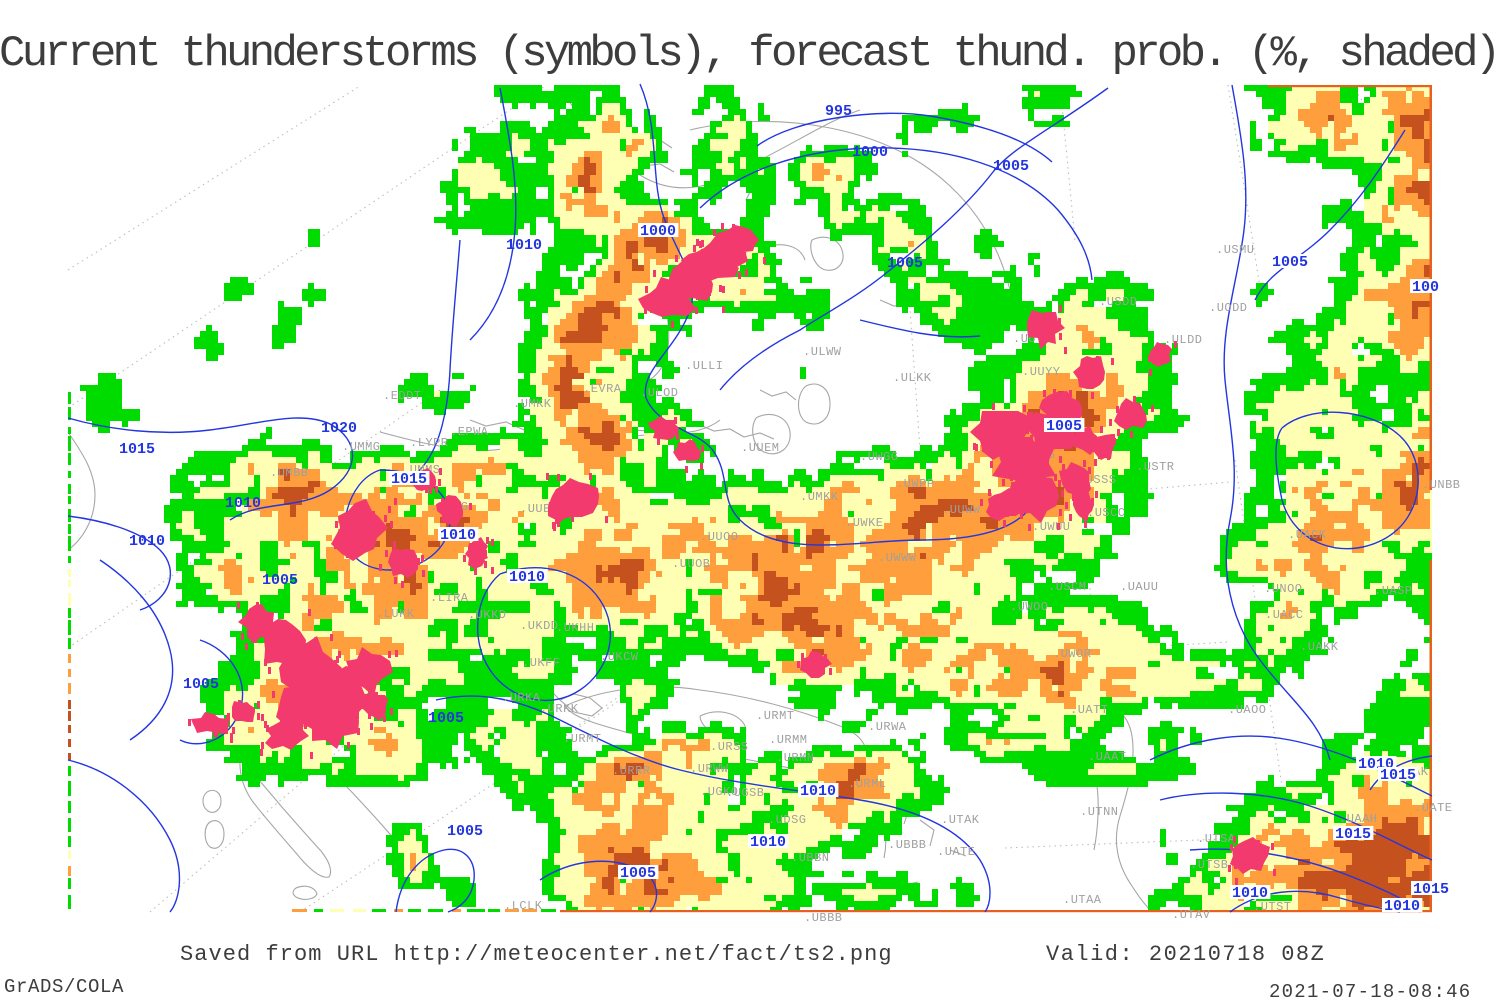  I want to click on svg-text: .EVRA, so click(602, 389).